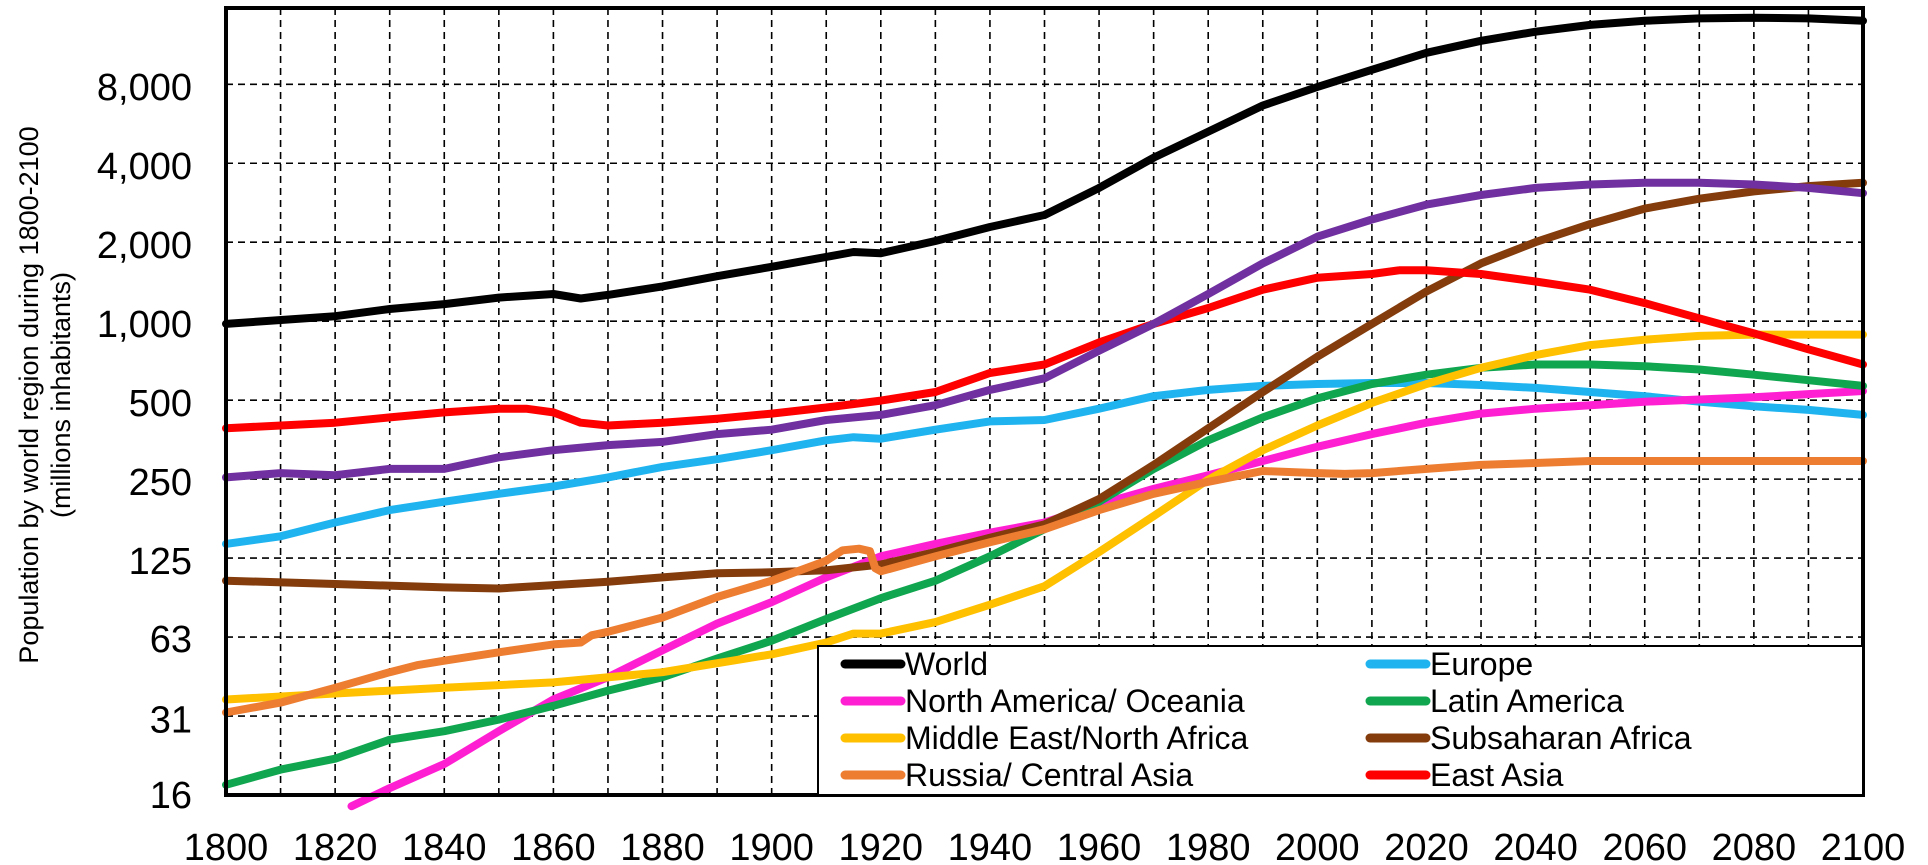 This screenshot has width=1928, height=865. What do you see at coordinates (171, 721) in the screenshot?
I see `y-tick-label: 31` at bounding box center [171, 721].